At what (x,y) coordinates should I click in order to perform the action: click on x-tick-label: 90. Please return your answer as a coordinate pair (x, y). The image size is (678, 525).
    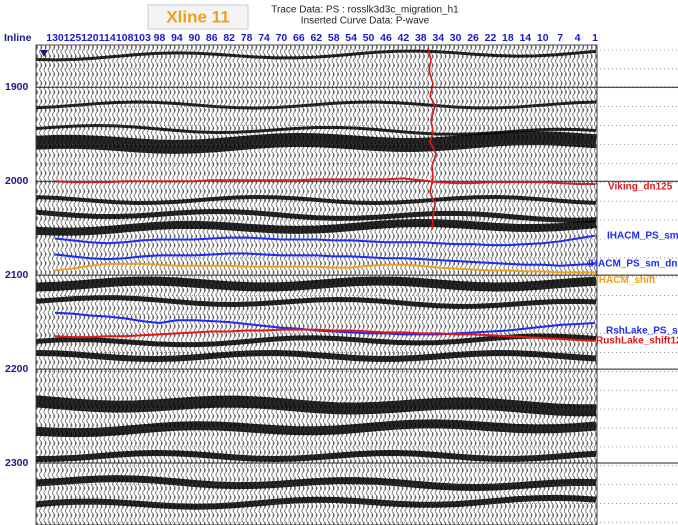
    Looking at the image, I should click on (195, 38).